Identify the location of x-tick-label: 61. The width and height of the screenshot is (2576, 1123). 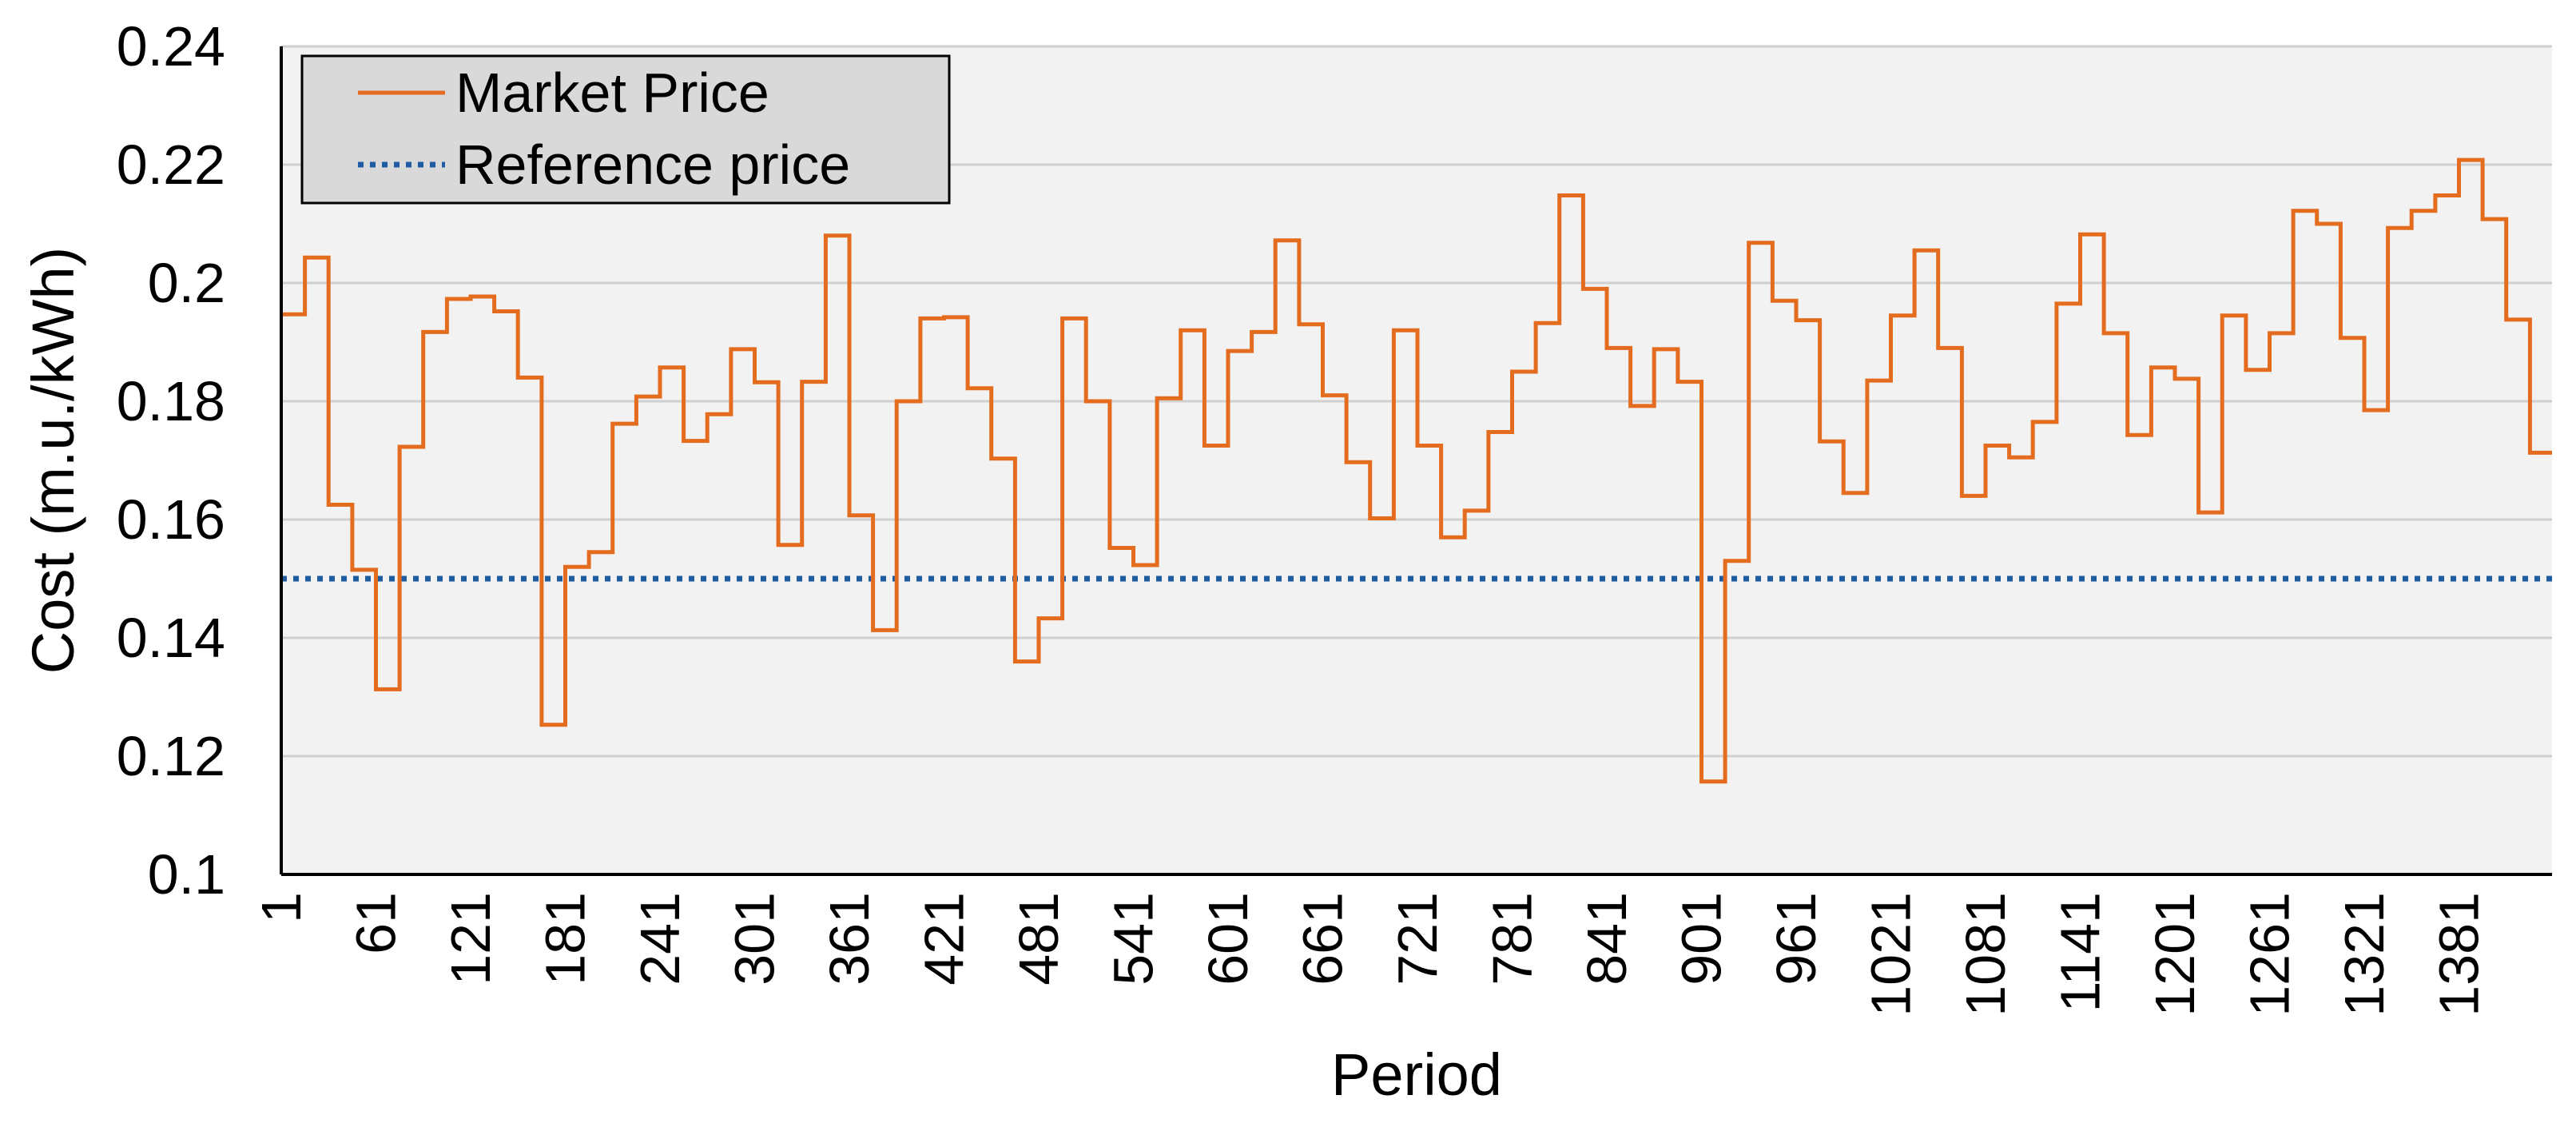
(375, 923).